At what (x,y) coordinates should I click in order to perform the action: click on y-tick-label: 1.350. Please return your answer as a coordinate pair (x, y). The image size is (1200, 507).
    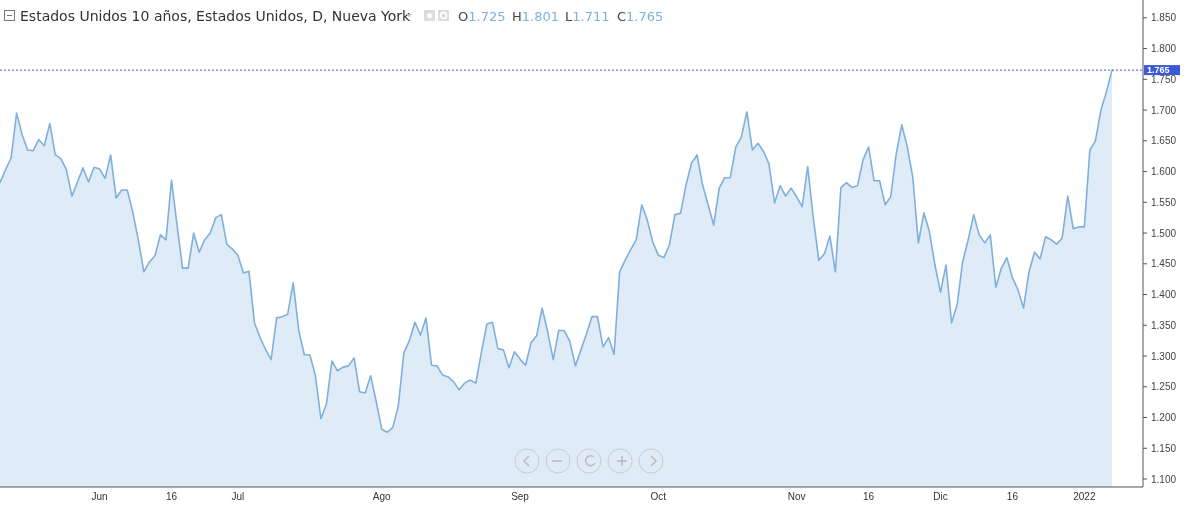
    Looking at the image, I should click on (1164, 325).